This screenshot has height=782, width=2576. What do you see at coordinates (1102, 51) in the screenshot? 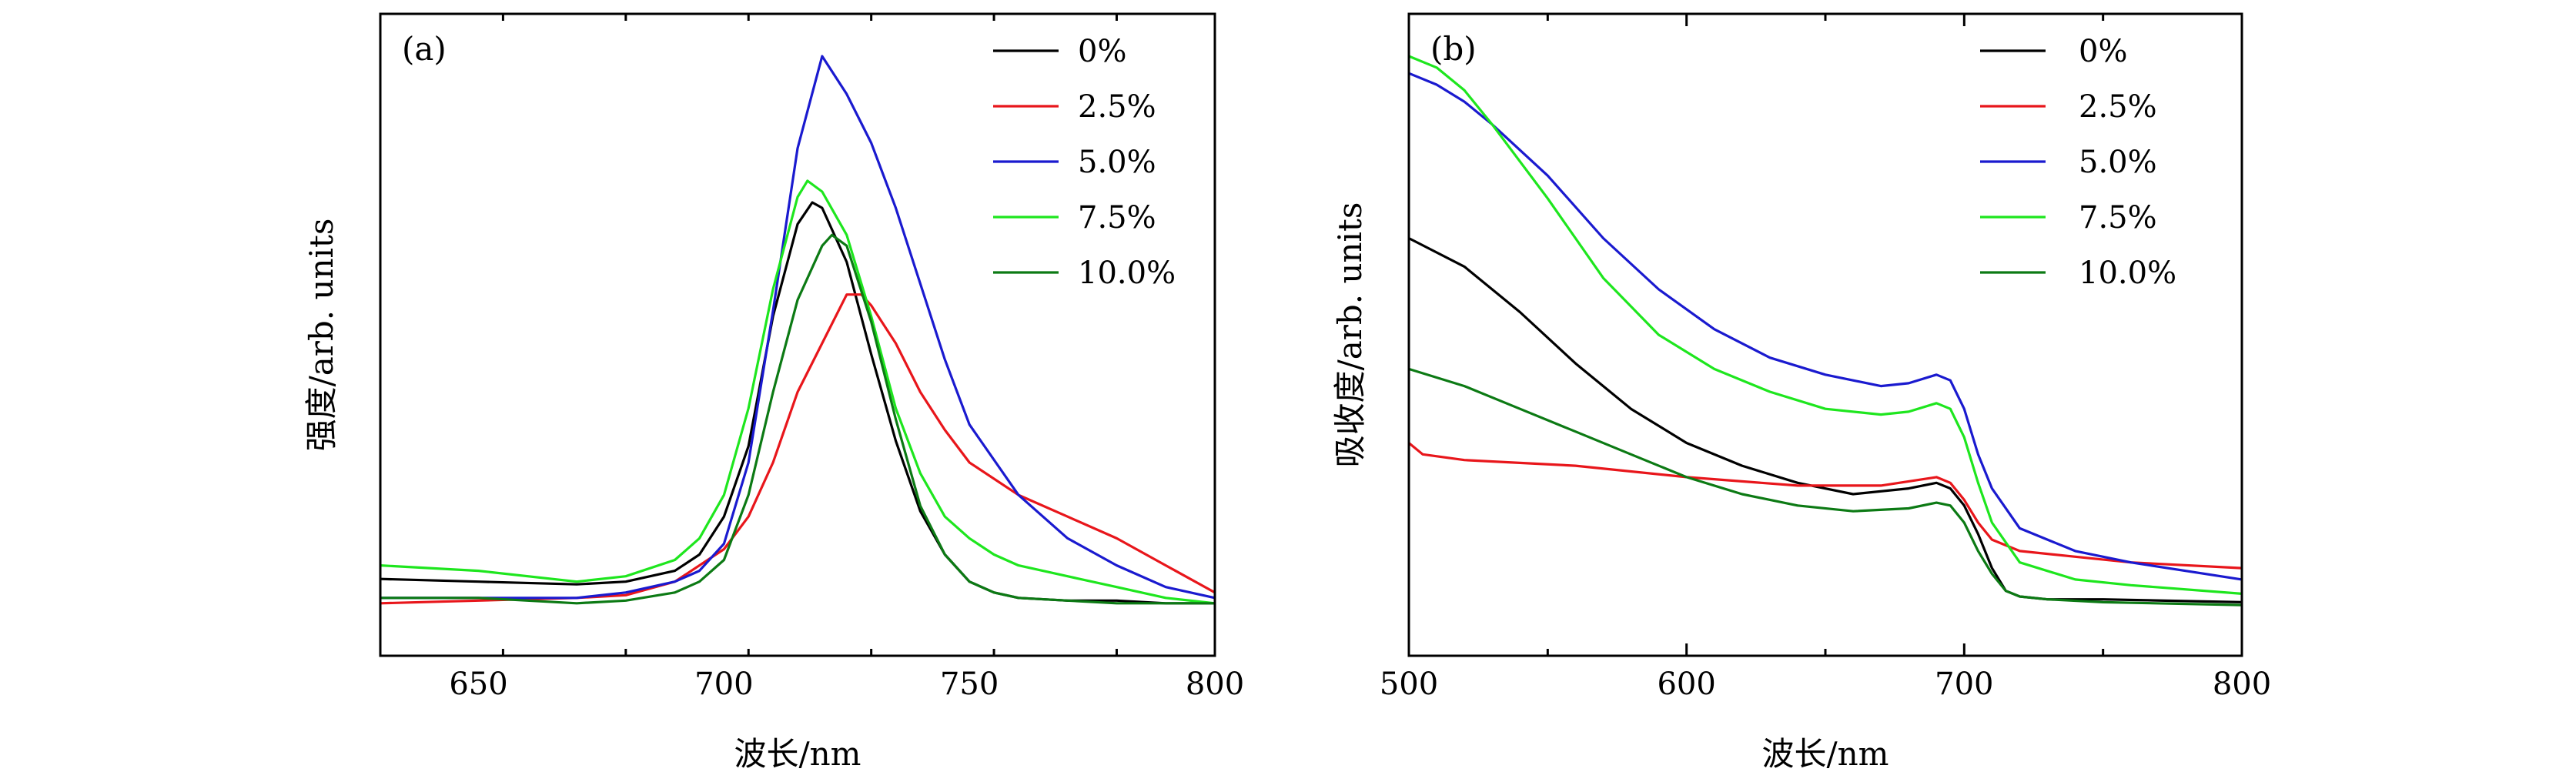
I see `panel-a-legend-label: 0%` at bounding box center [1102, 51].